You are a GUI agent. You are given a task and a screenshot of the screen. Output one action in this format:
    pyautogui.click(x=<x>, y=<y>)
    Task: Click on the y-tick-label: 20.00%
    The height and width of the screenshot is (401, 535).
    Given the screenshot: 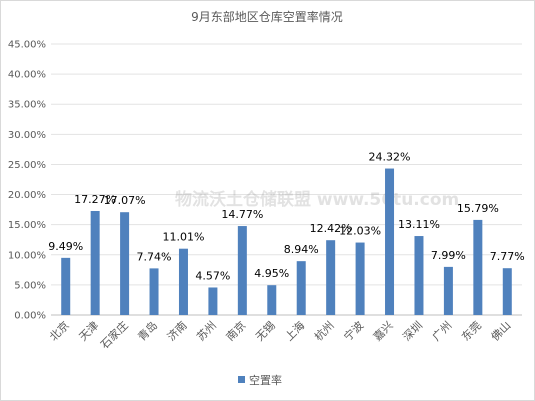 What is the action you would take?
    pyautogui.click(x=27, y=195)
    